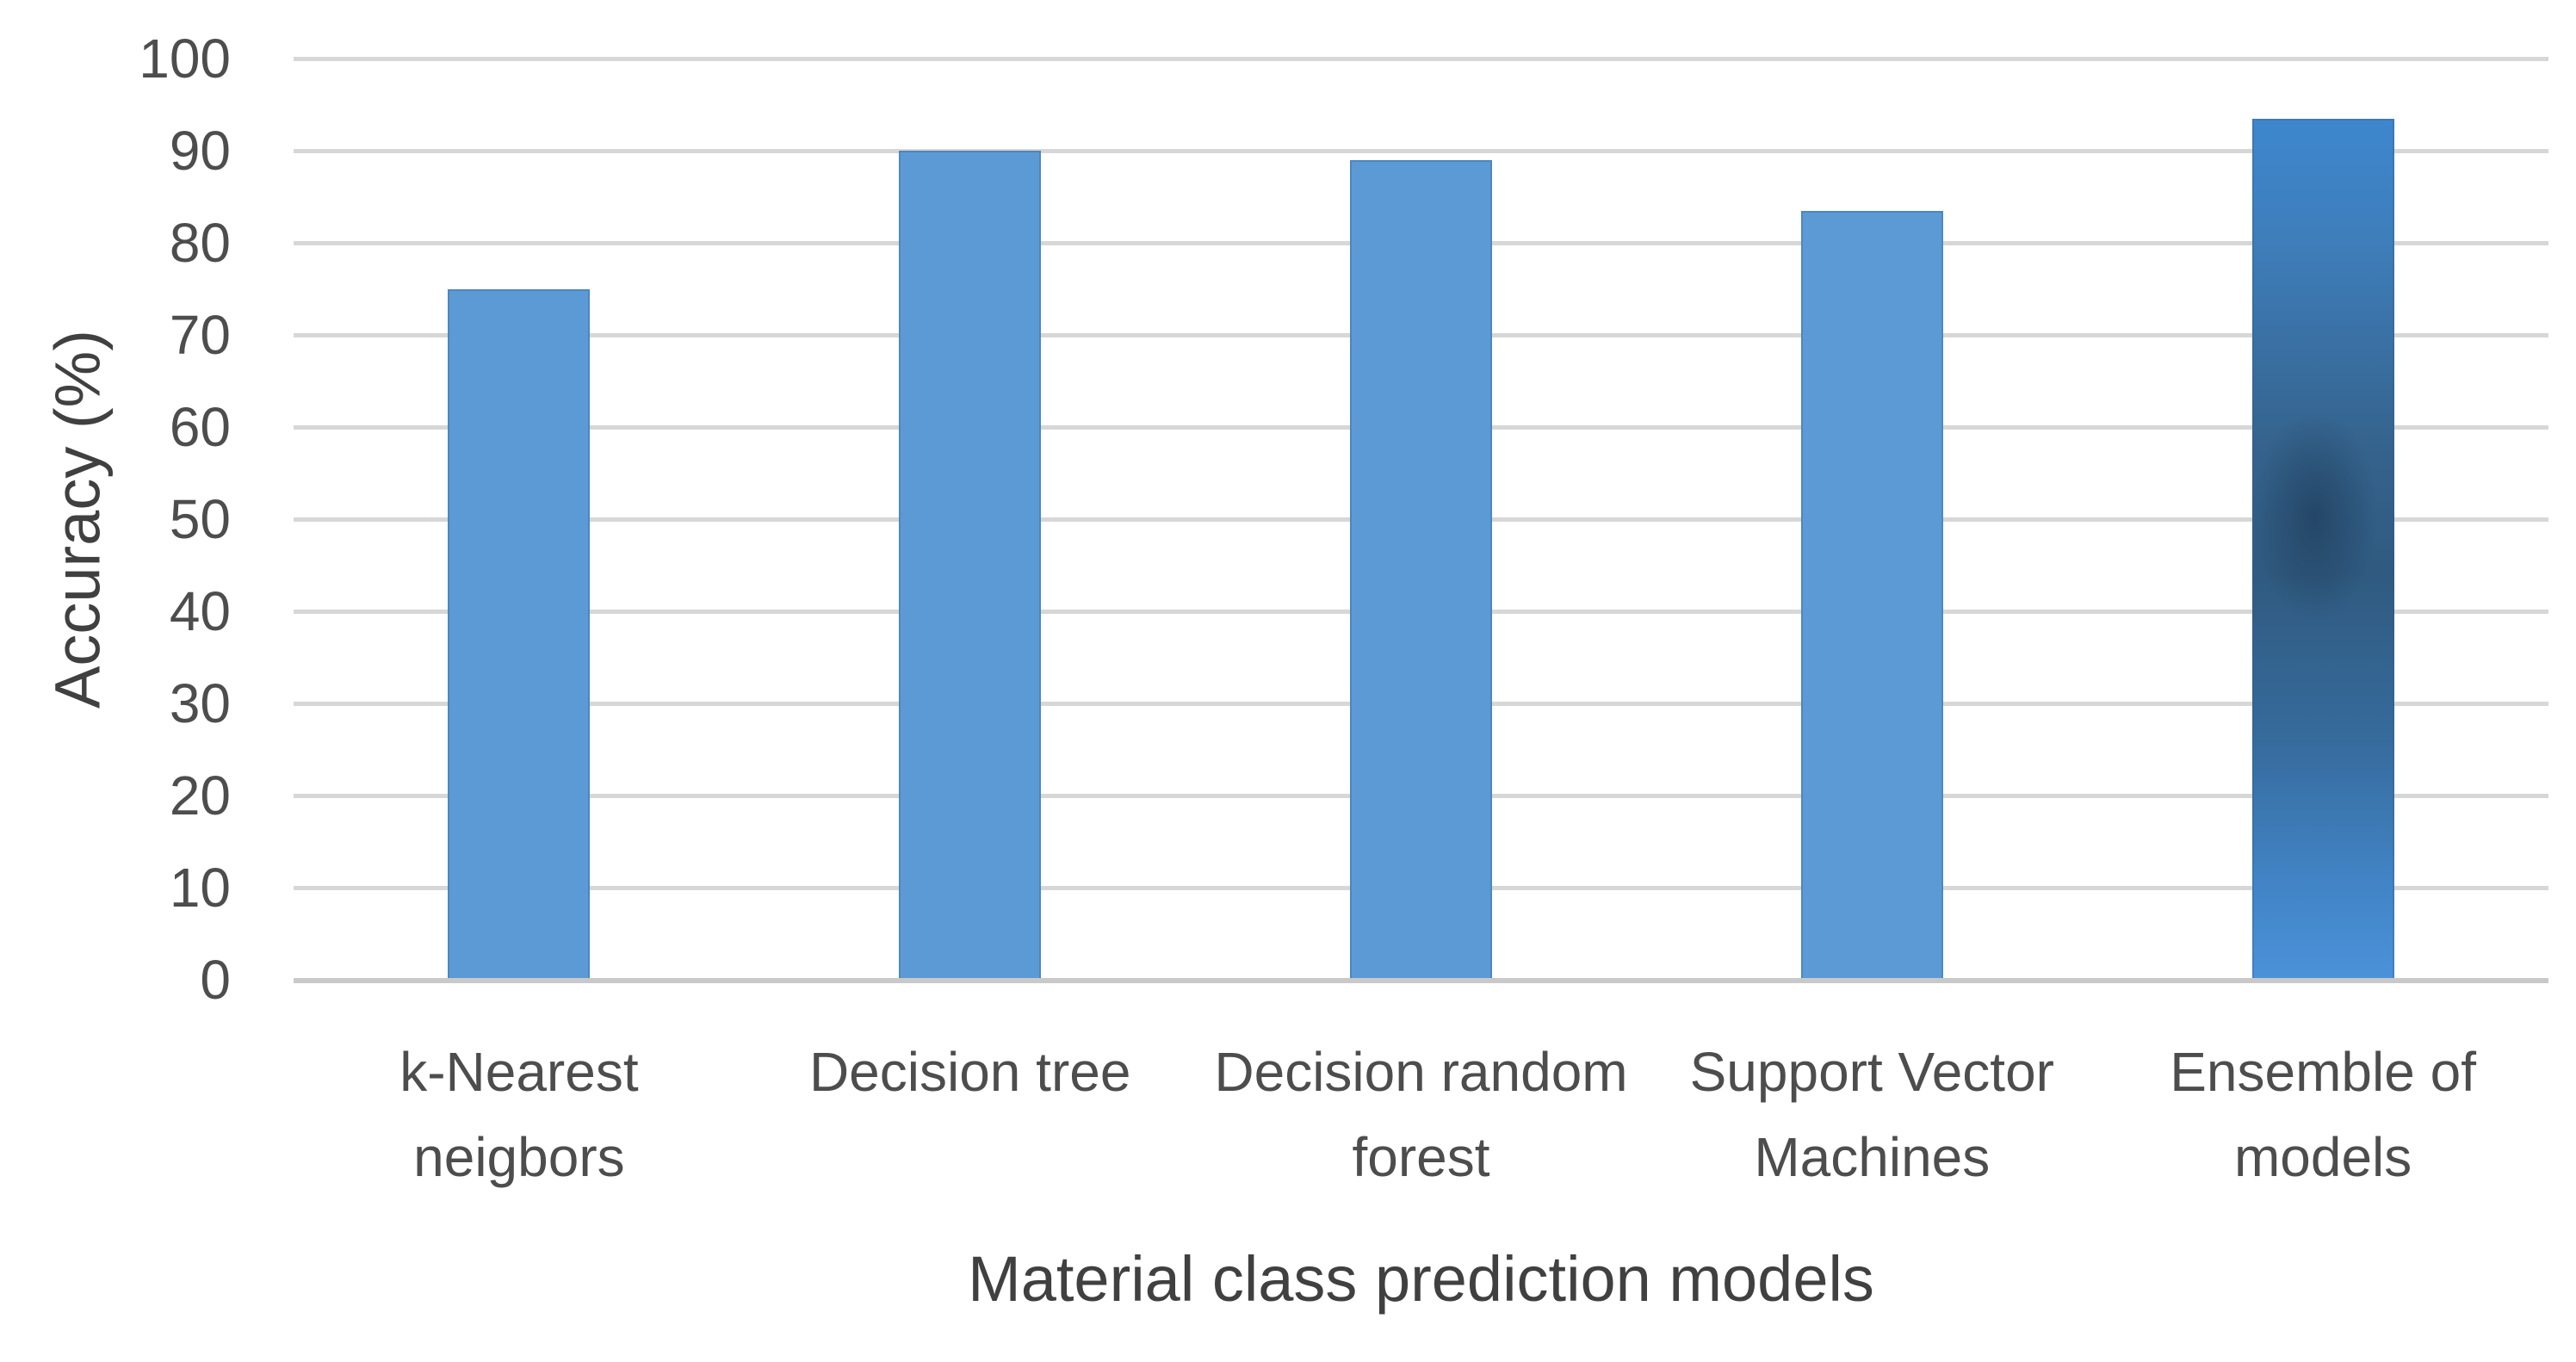 This screenshot has width=2576, height=1362. What do you see at coordinates (185, 59) in the screenshot?
I see `y-tick-label: 100` at bounding box center [185, 59].